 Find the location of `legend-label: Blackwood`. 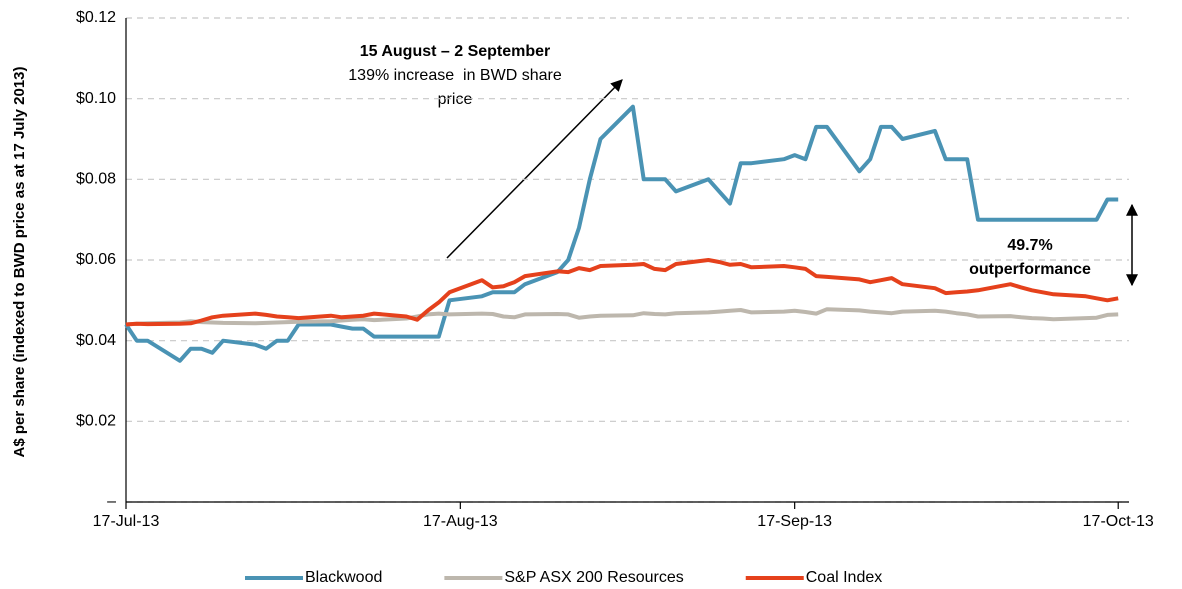

legend-label: Blackwood is located at coordinates (343, 577).